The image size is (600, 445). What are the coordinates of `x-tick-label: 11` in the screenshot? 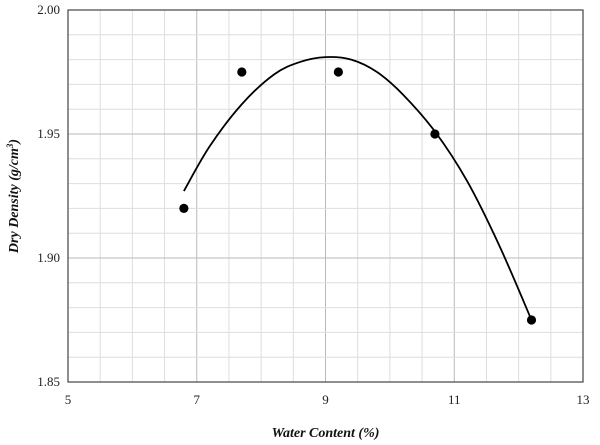 It's located at (454, 399).